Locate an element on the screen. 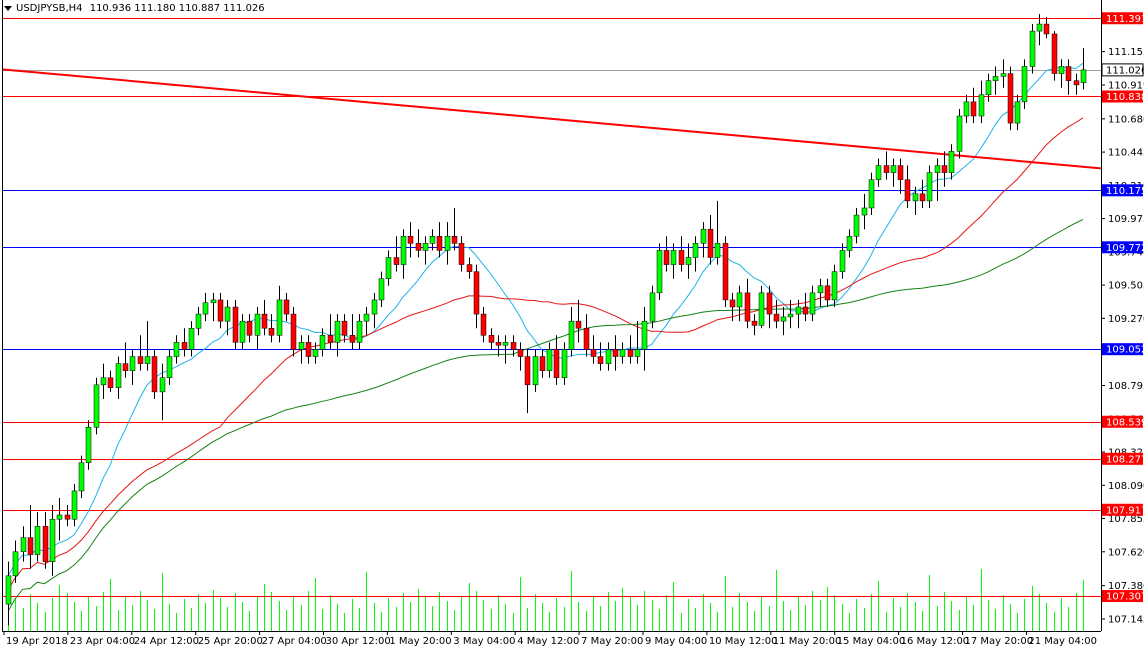  y-tick-label: 108.795 is located at coordinates (1126, 386).